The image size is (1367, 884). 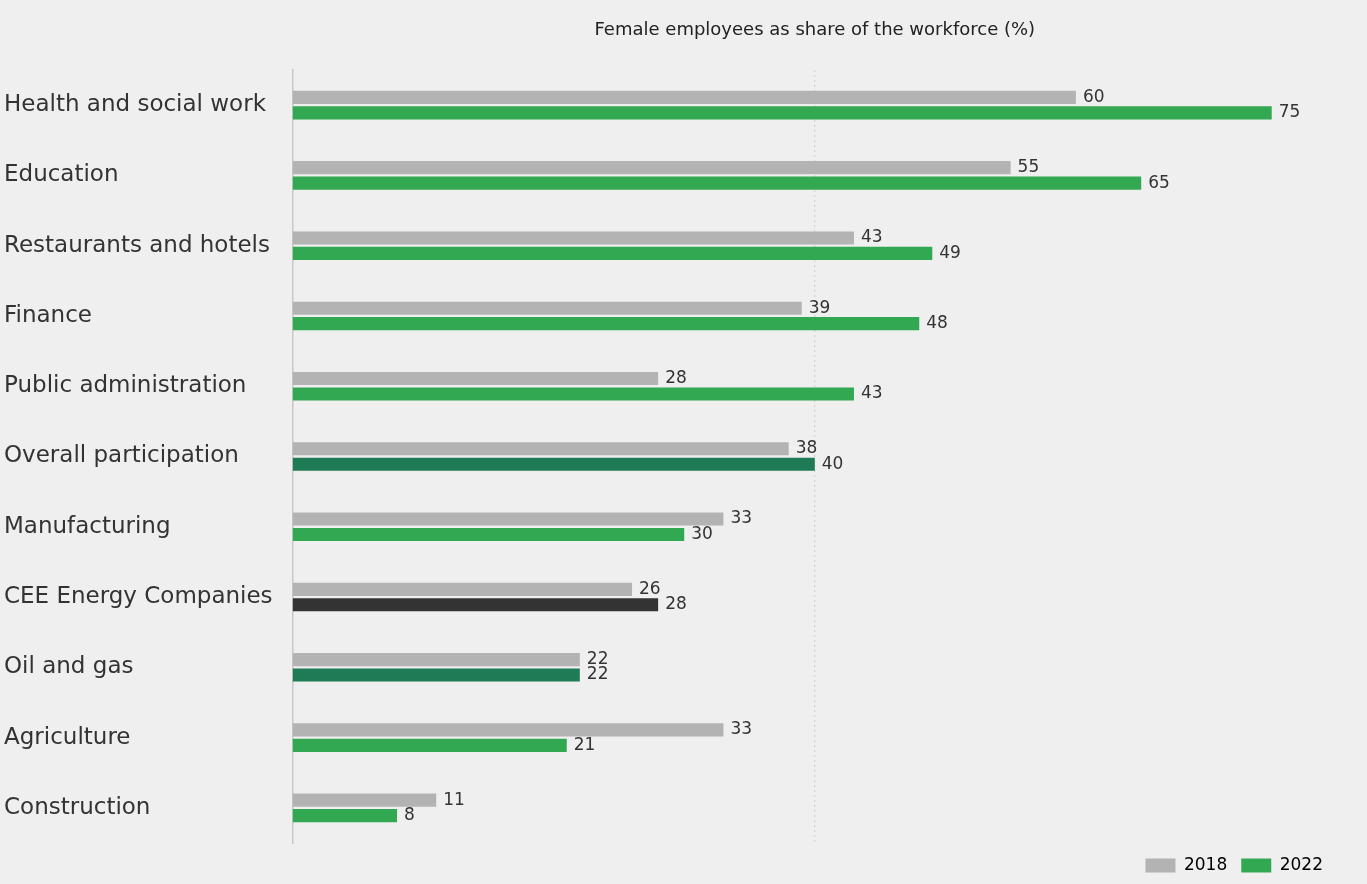 What do you see at coordinates (137, 243) in the screenshot?
I see `y-tick-label: Restaurants and hotels` at bounding box center [137, 243].